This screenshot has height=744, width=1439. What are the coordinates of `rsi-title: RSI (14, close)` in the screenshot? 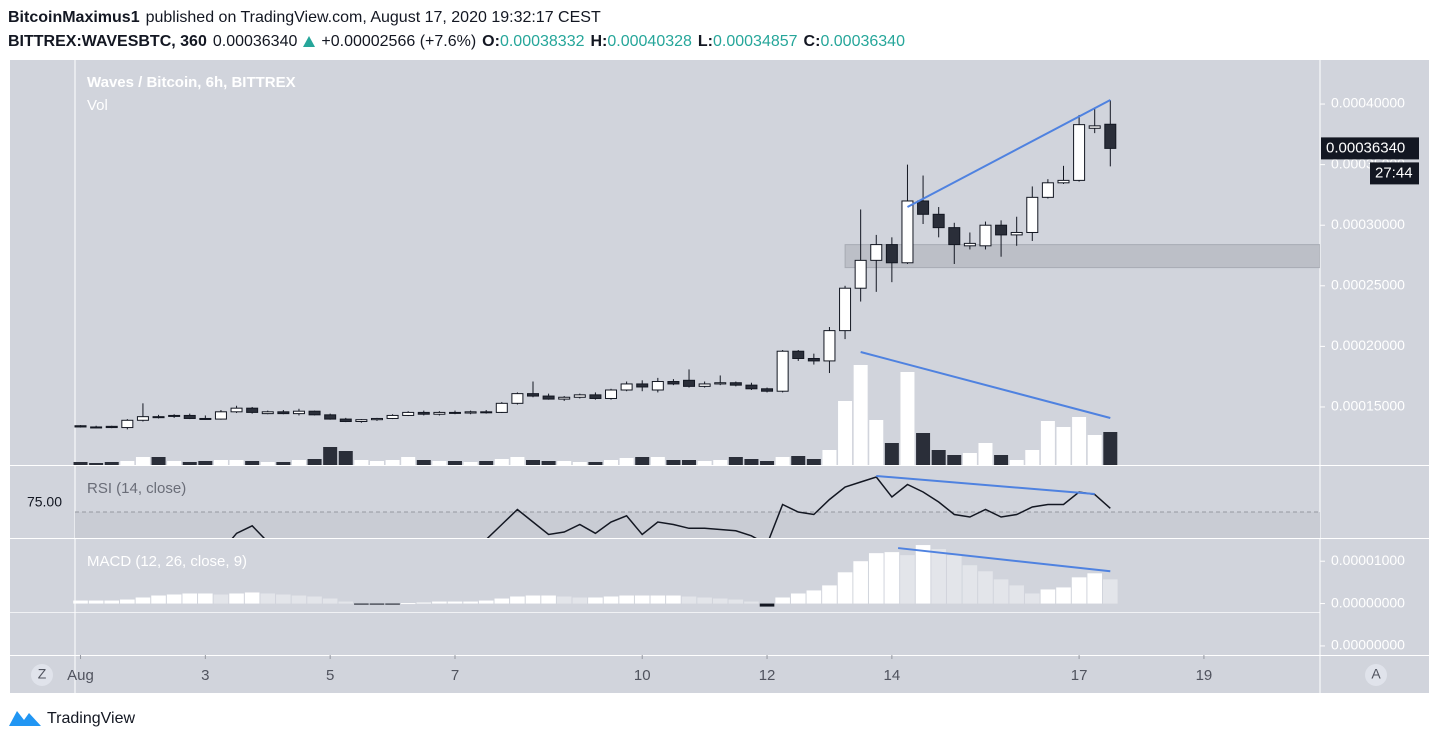 It's located at (136, 488).